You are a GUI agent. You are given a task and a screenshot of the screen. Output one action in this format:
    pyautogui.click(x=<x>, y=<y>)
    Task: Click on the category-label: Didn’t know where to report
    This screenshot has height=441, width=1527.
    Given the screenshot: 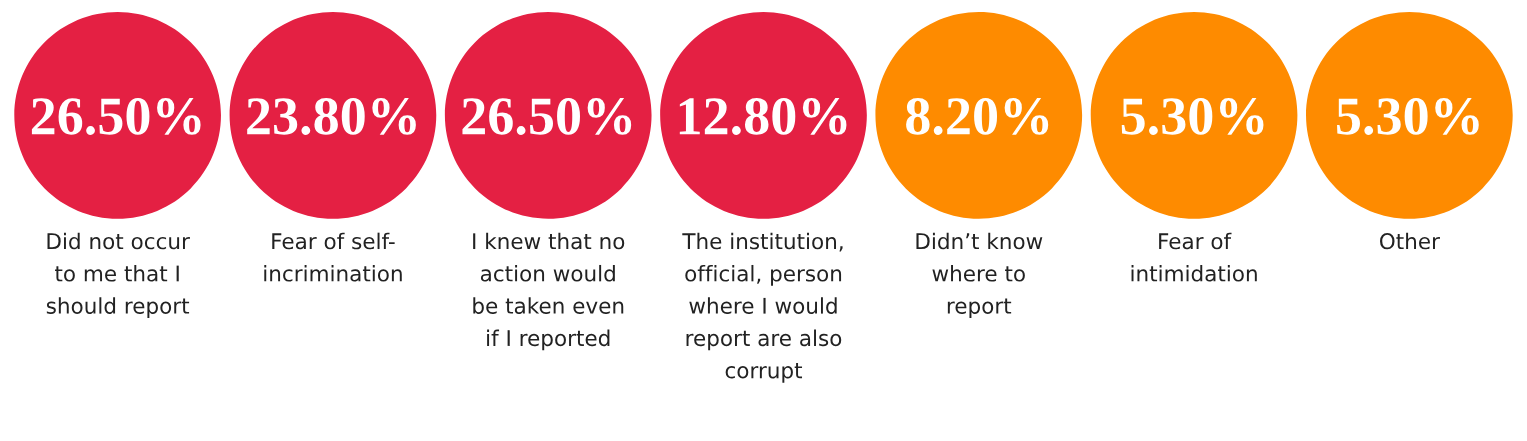 What is the action you would take?
    pyautogui.click(x=979, y=275)
    